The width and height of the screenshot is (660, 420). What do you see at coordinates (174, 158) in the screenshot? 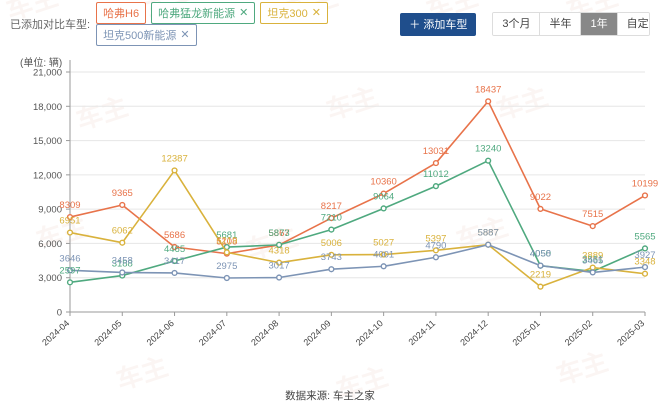
I see `data-label: 12387` at bounding box center [174, 158].